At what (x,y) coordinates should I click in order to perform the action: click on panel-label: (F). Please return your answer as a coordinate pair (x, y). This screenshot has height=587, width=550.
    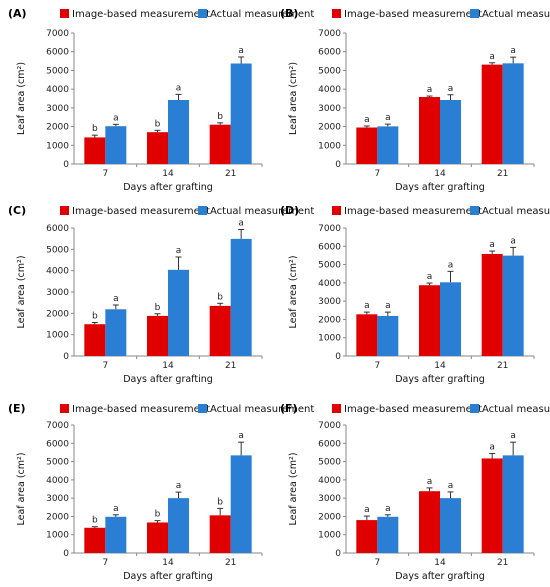
    Looking at the image, I should click on (289, 408).